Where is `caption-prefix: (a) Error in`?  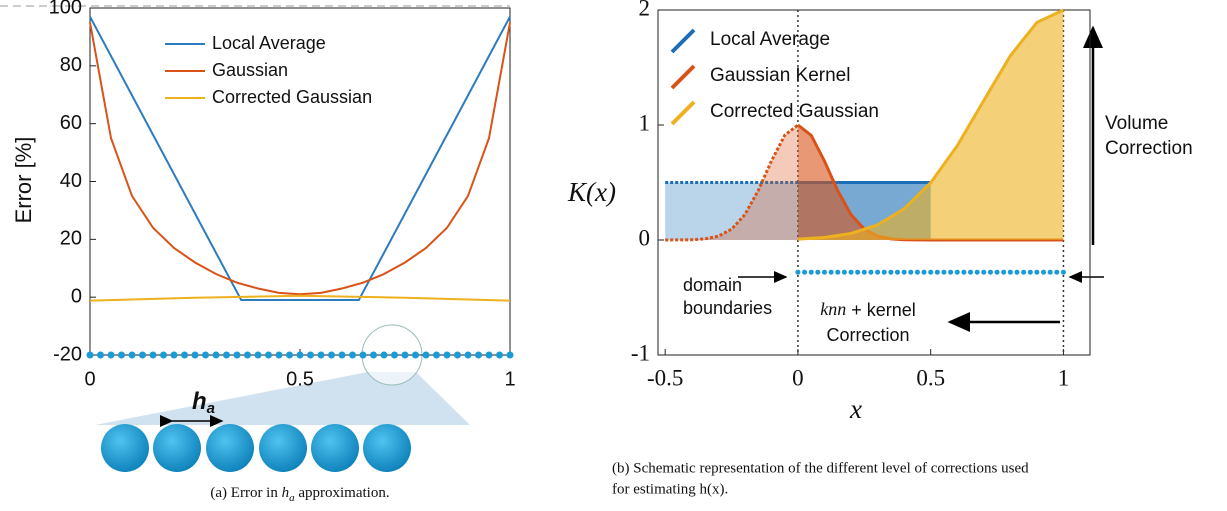
caption-prefix: (a) Error in is located at coordinates (244, 493).